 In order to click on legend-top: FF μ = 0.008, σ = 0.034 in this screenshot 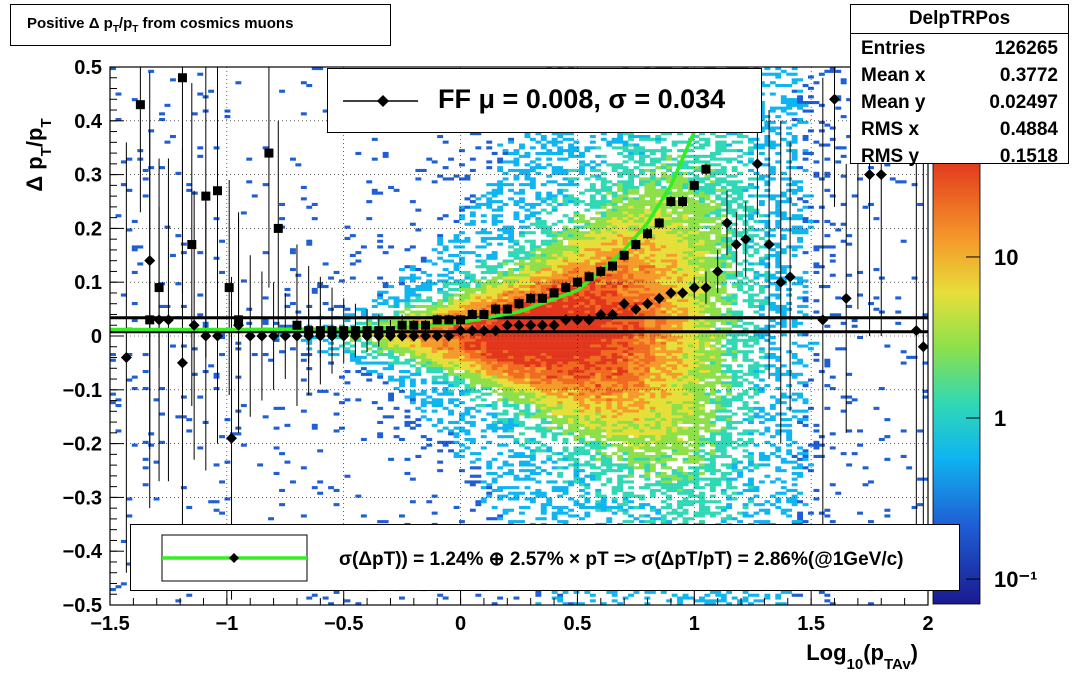, I will do `click(544, 100)`.